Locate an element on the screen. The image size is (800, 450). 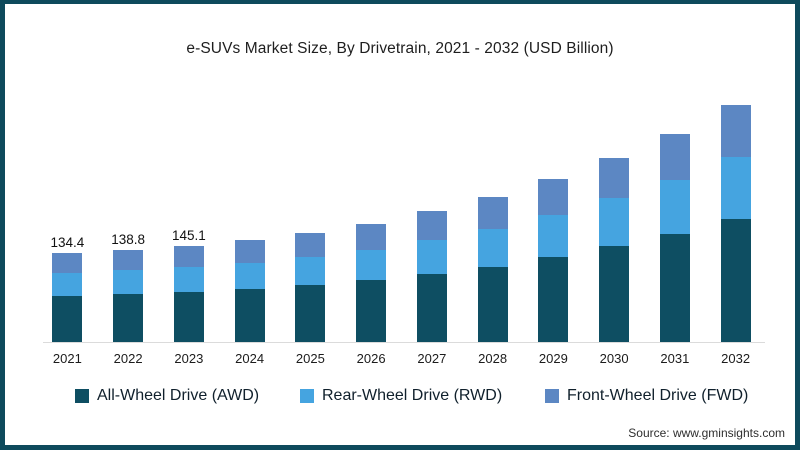
bar-column-2032 is located at coordinates (735, 218).